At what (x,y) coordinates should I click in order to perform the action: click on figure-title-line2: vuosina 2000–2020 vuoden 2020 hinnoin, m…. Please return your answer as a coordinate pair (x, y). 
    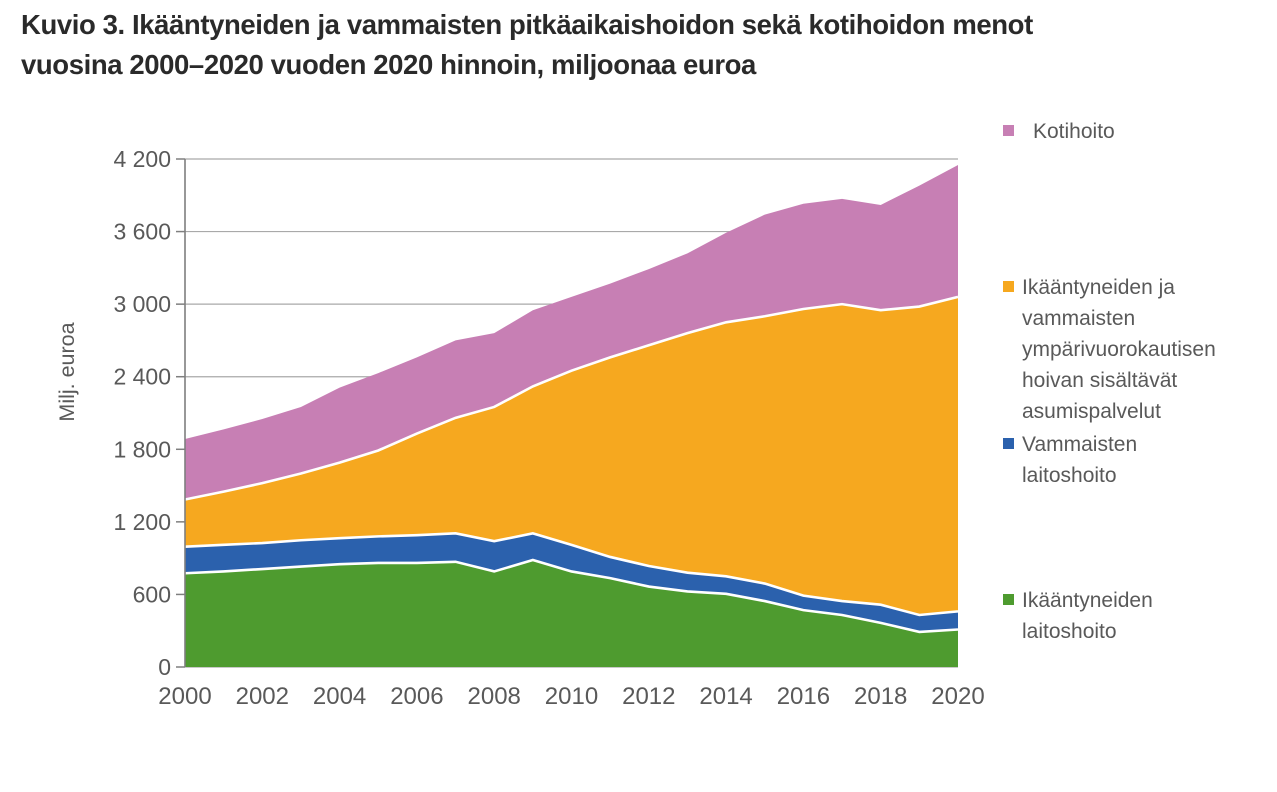
    Looking at the image, I should click on (388, 64).